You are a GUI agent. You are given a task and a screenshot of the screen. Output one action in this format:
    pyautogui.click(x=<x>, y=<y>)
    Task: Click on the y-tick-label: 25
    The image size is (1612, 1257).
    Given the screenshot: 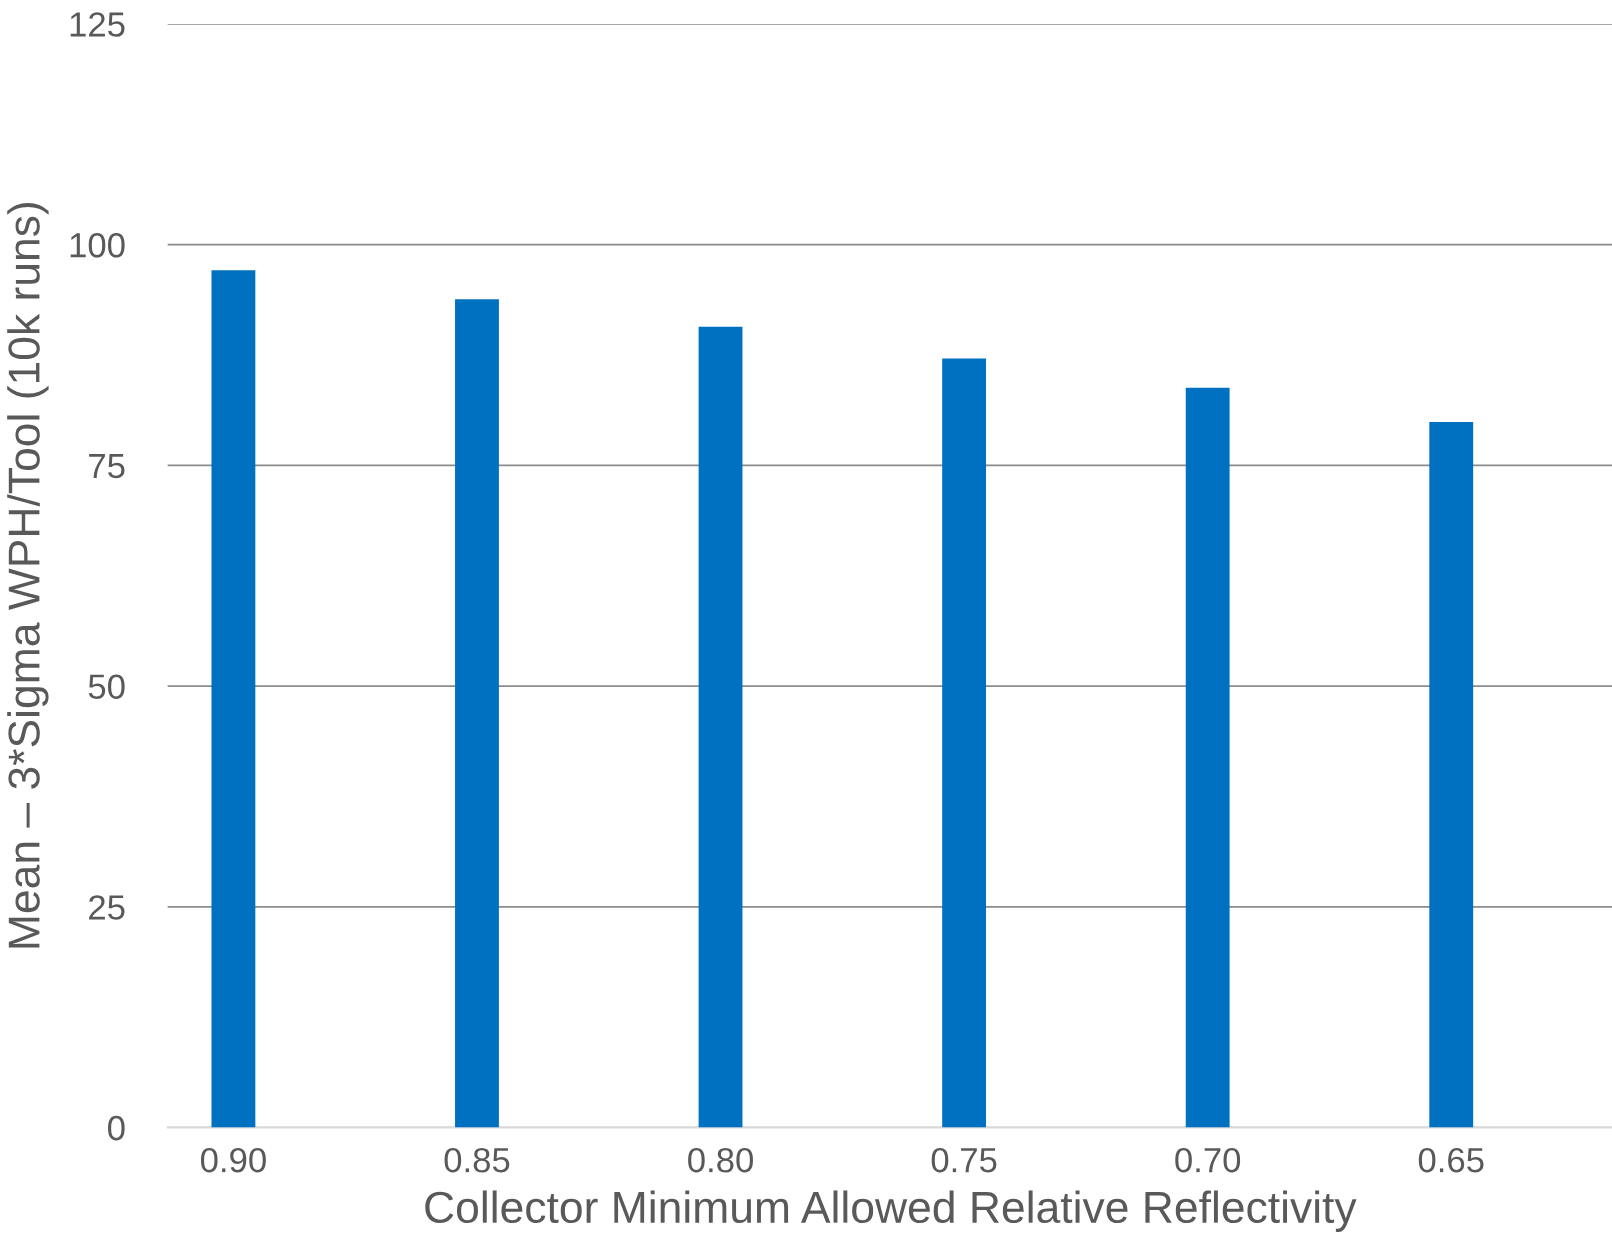 What is the action you would take?
    pyautogui.click(x=107, y=907)
    